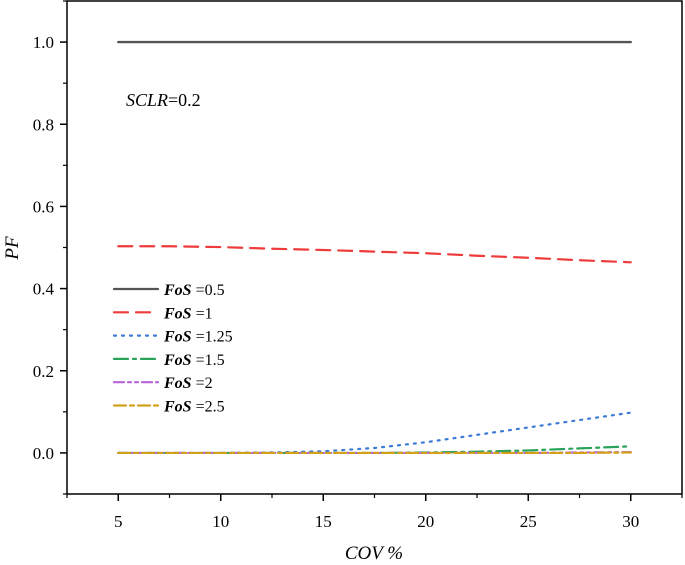 This screenshot has height=565, width=685. Describe the element at coordinates (630, 521) in the screenshot. I see `x-tick-label: 30` at that location.